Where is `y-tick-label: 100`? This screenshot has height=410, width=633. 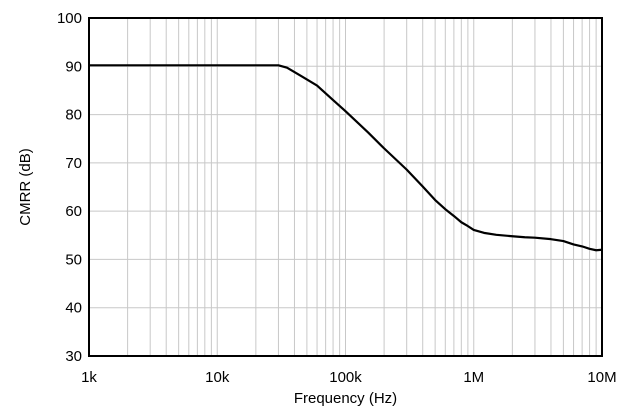
y-tick-label: 100 is located at coordinates (69, 18).